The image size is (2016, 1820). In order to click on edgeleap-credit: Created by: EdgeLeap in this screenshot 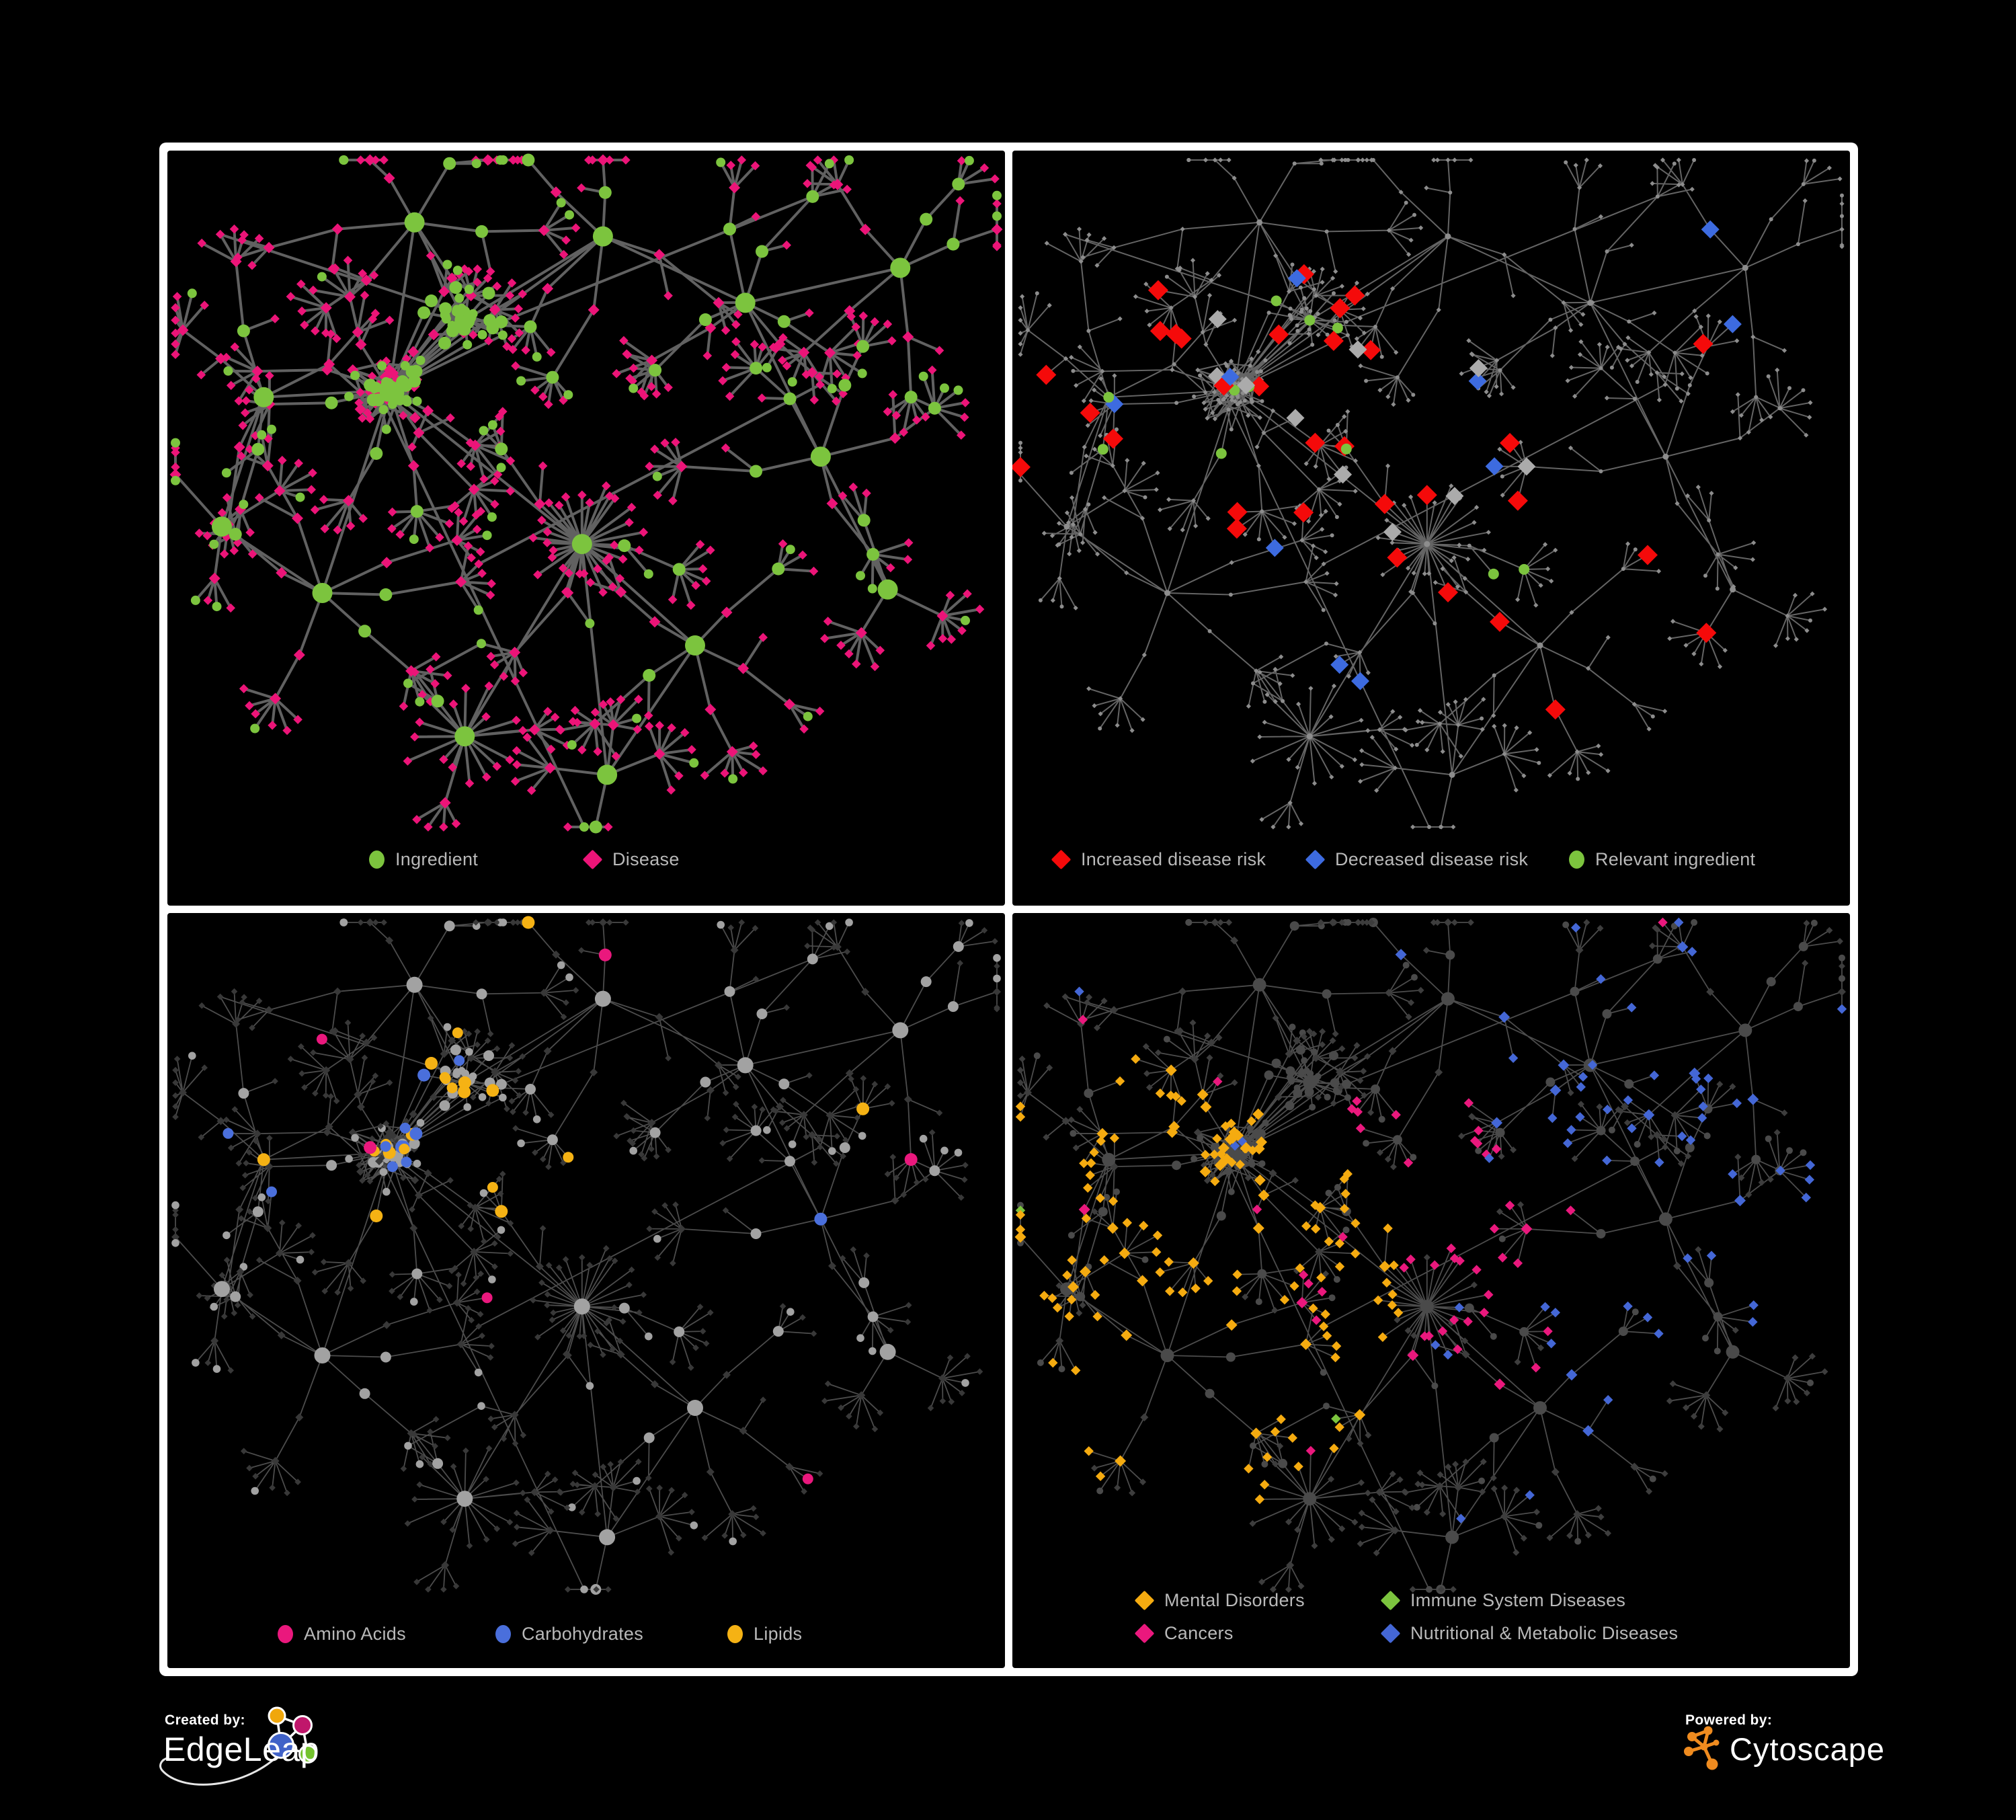, I will do `click(275, 1760)`.